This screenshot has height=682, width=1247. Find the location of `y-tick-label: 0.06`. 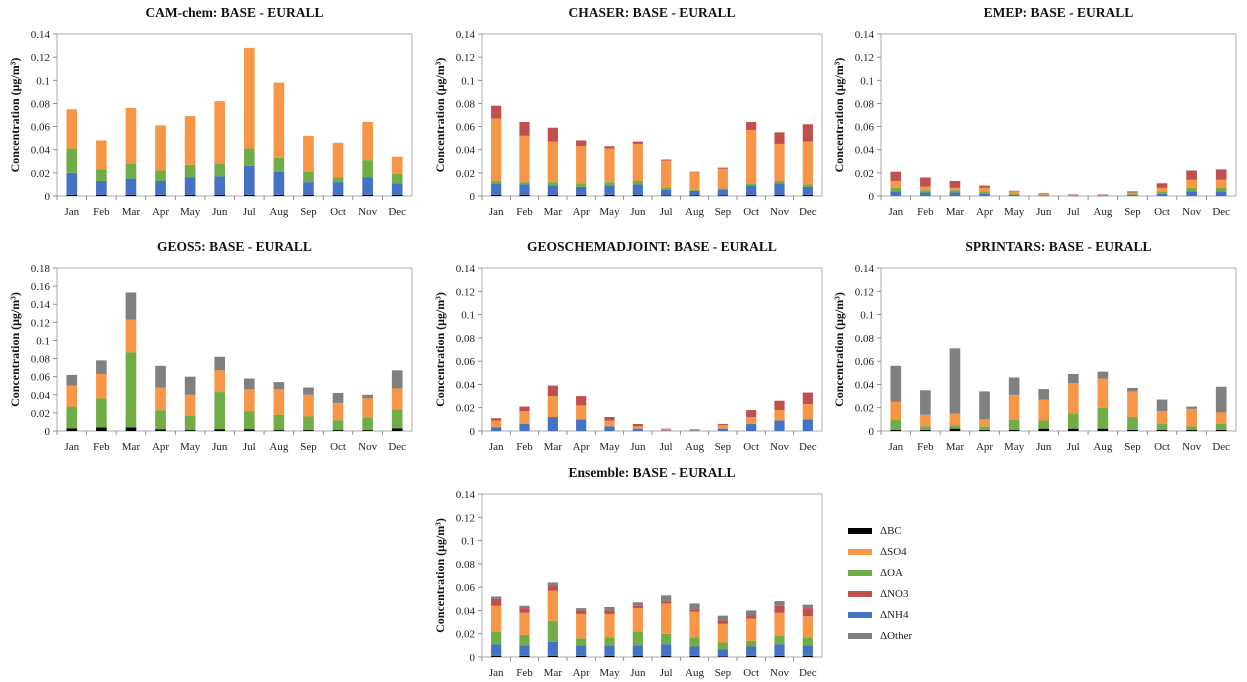

y-tick-label: 0.06 is located at coordinates (865, 128).